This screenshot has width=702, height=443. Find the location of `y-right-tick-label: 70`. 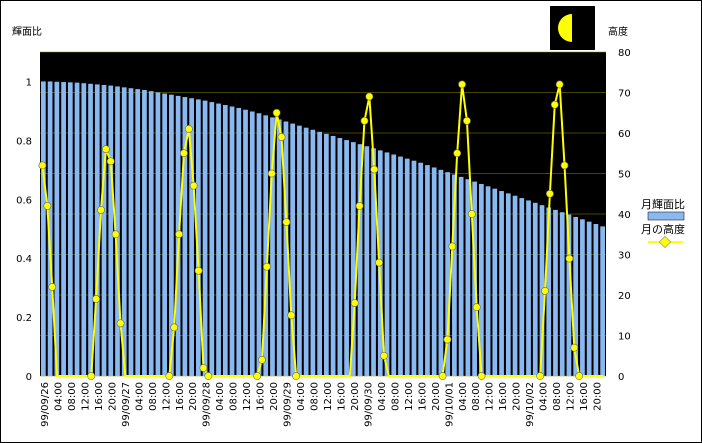

y-right-tick-label: 70 is located at coordinates (624, 94).